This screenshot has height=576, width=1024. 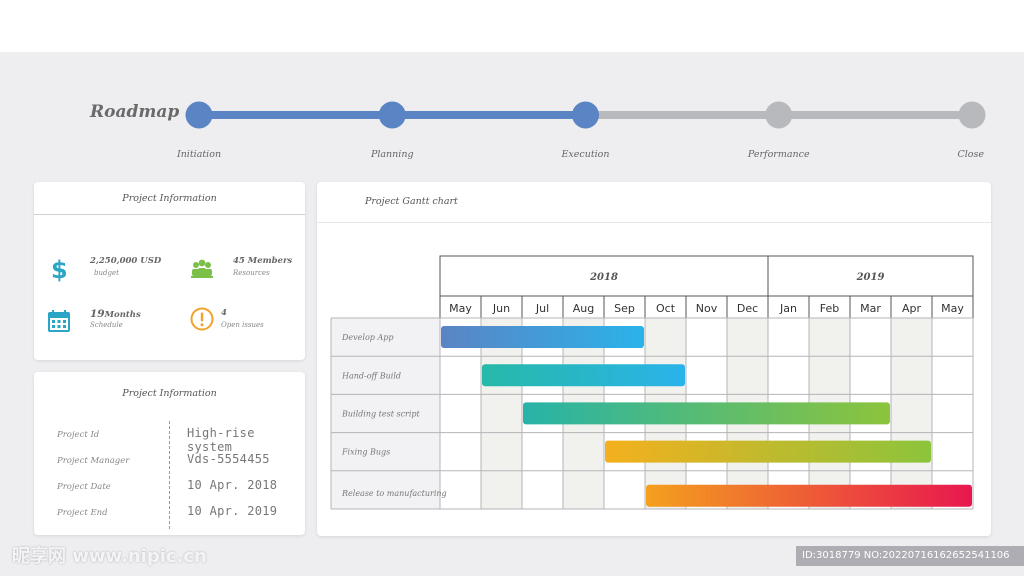 I want to click on team-icon, so click(x=202, y=268).